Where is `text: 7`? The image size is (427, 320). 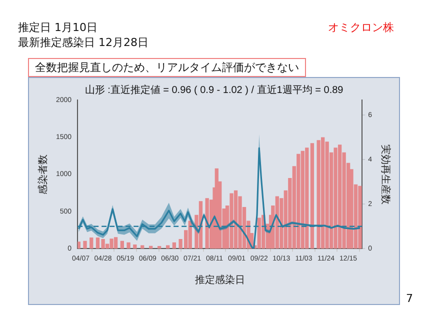 text: 7 is located at coordinates (409, 298).